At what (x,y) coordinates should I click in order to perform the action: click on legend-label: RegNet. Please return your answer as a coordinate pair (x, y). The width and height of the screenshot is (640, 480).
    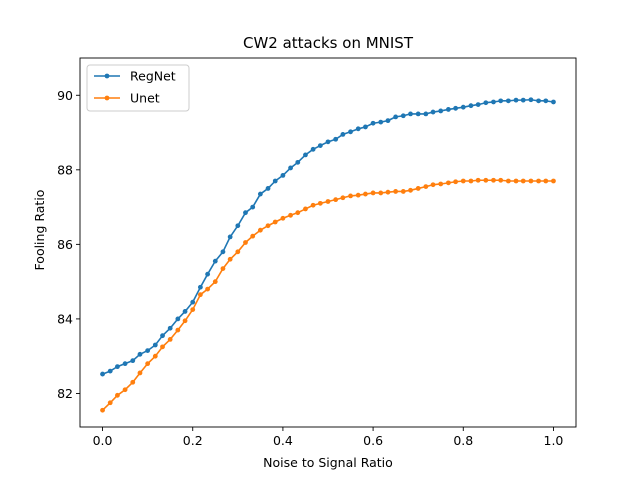
    Looking at the image, I should click on (153, 76).